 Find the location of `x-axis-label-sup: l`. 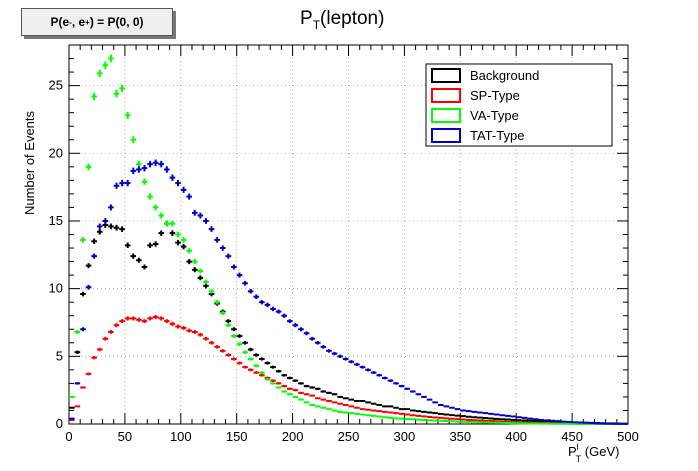

x-axis-label-sup: l is located at coordinates (578, 447).